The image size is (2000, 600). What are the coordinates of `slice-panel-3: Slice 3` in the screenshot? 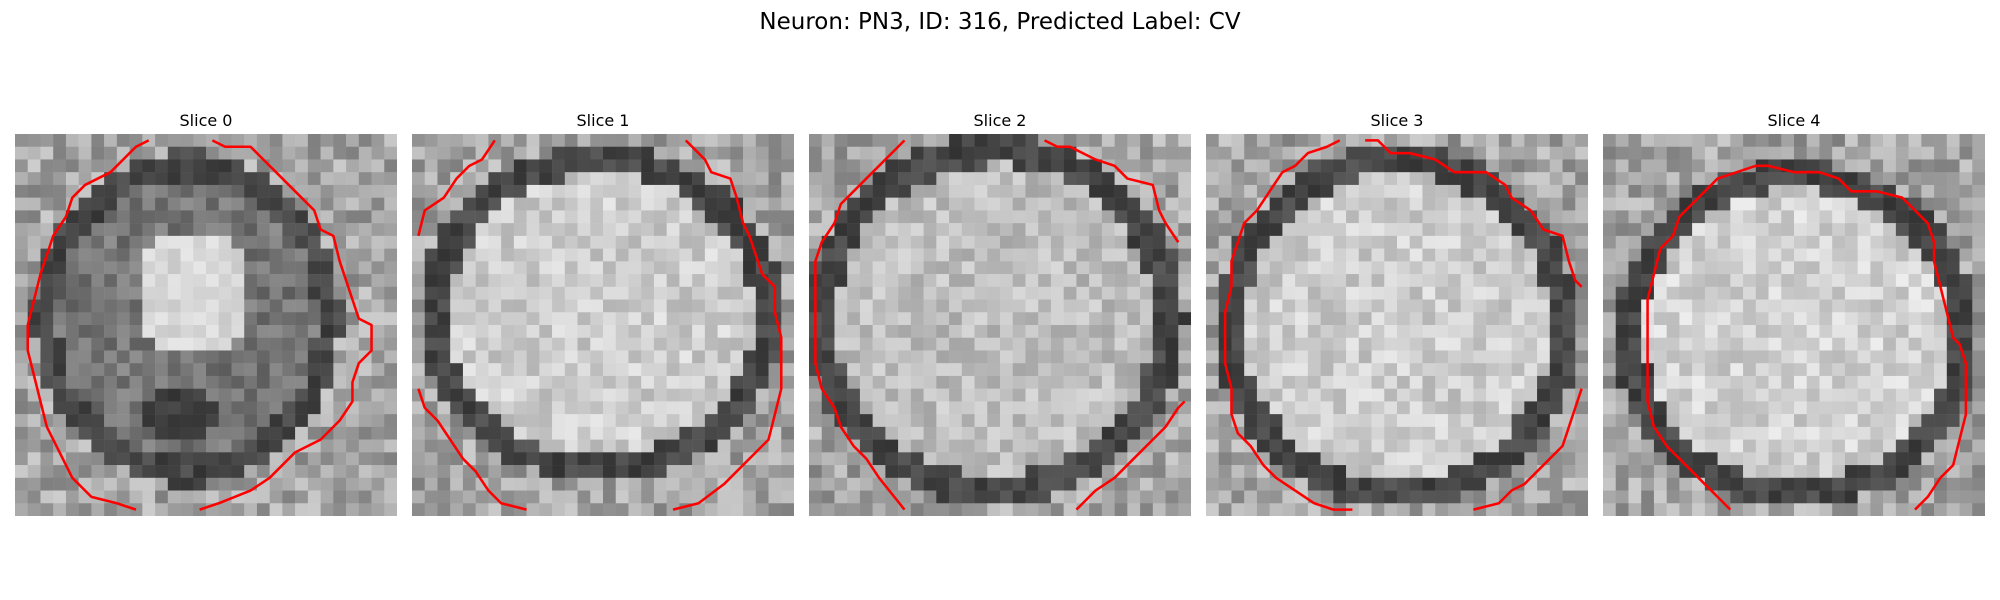 It's located at (1397, 313).